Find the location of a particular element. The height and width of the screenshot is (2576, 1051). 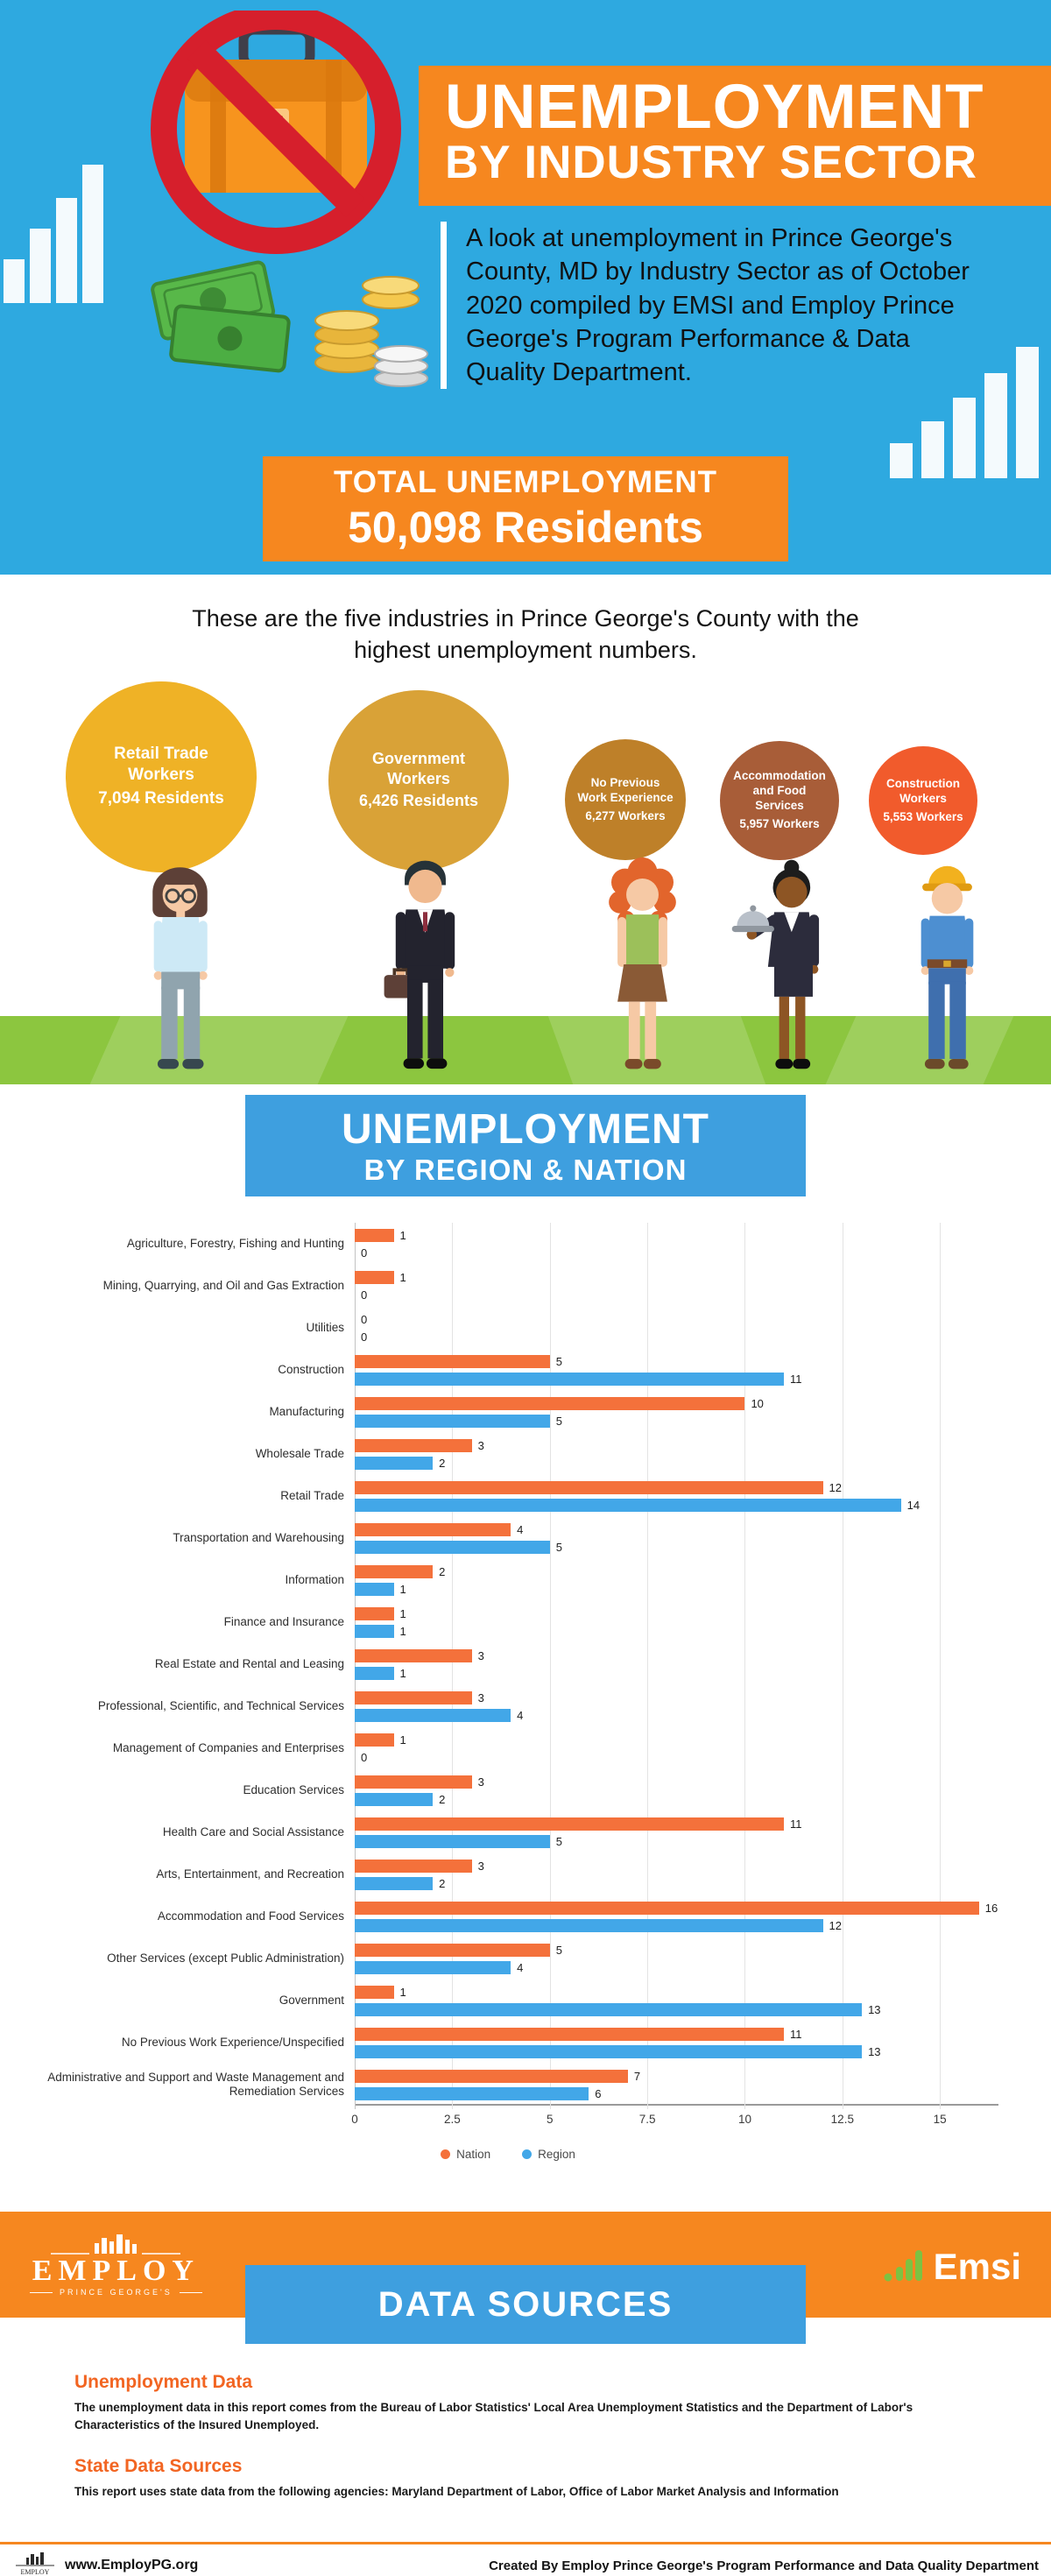

chart-category-label: Utilities is located at coordinates (325, 1328).